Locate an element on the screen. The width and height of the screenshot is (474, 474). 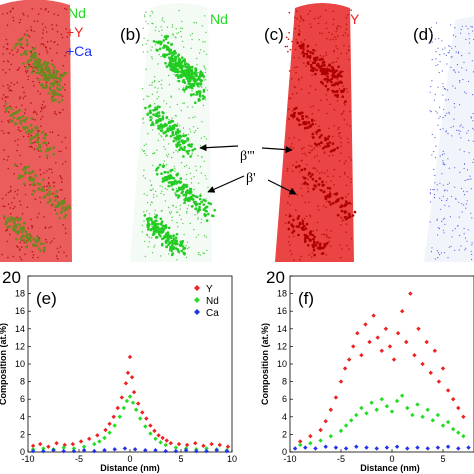
element-label-y-c: Y is located at coordinates (355, 19).